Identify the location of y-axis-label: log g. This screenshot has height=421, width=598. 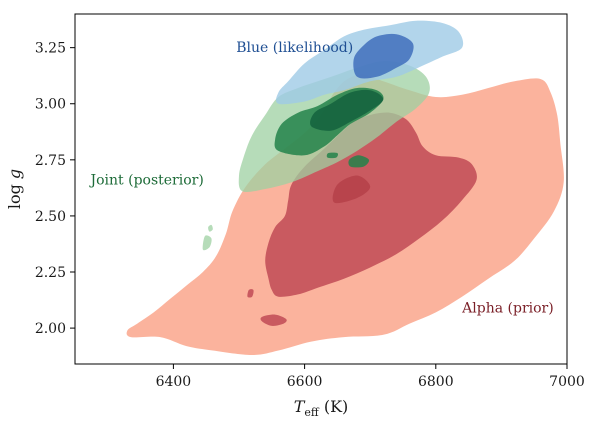
(14, 189).